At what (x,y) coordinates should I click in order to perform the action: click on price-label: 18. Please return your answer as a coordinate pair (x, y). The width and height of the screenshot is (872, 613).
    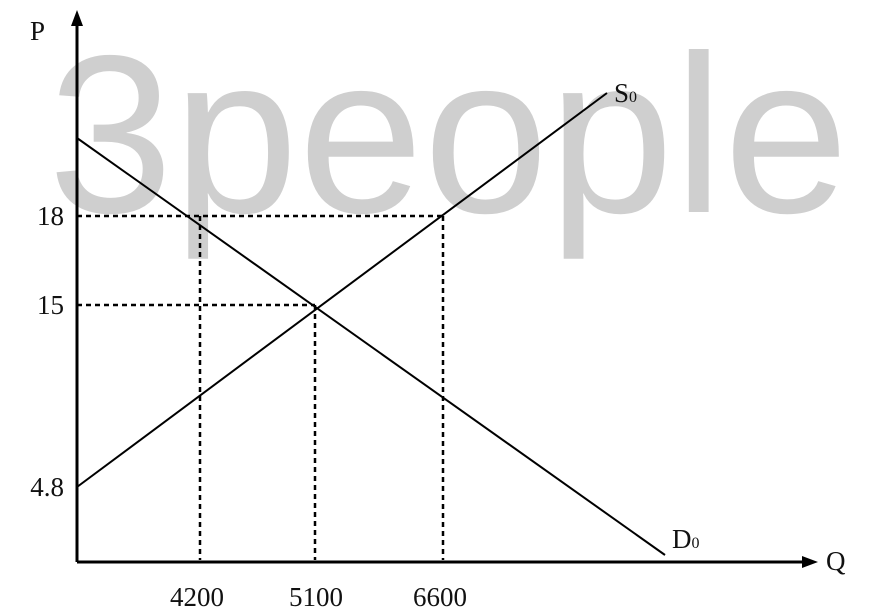
    Looking at the image, I should click on (50, 216).